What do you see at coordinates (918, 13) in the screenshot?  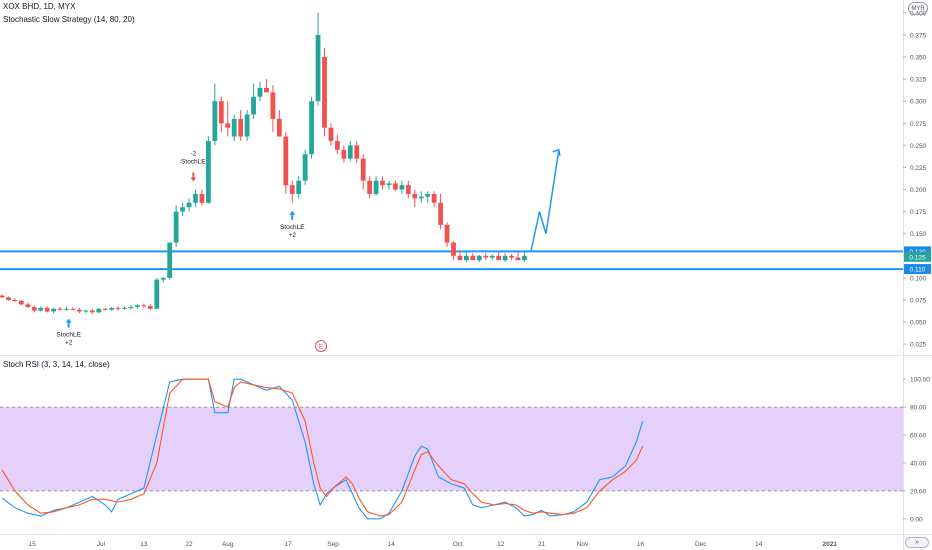 I see `price-tick-label: 0.400` at bounding box center [918, 13].